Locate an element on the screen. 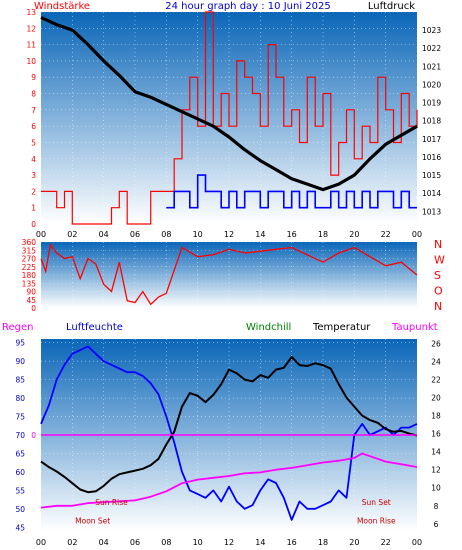 This screenshot has height=550, width=462. temperature-tick: 8 is located at coordinates (436, 506).